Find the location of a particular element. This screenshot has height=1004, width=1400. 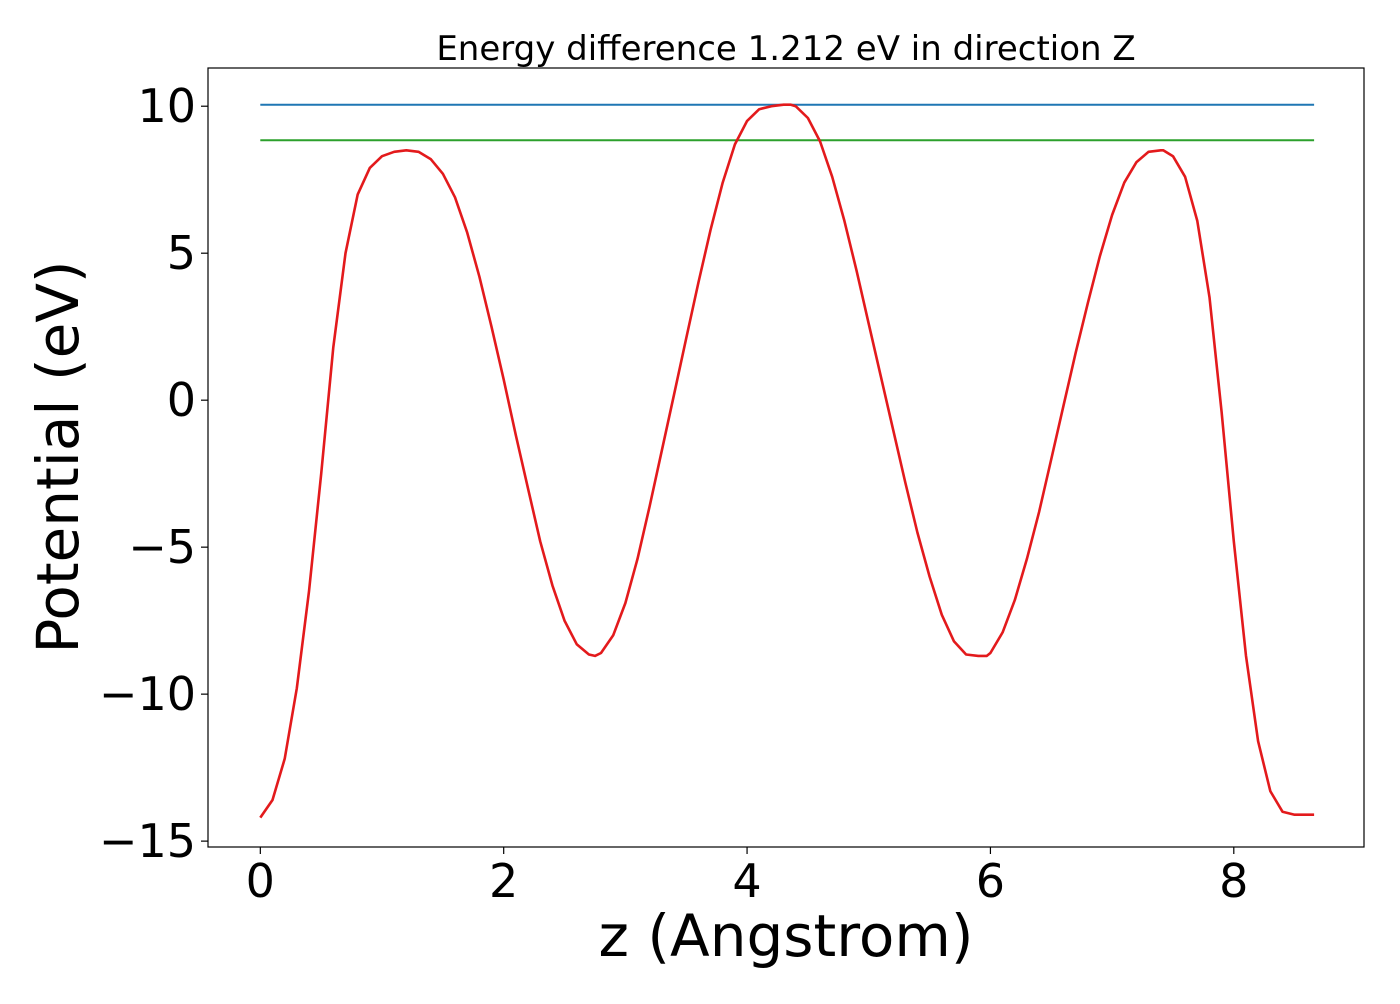

y-tick-label: 0 is located at coordinates (181, 400).